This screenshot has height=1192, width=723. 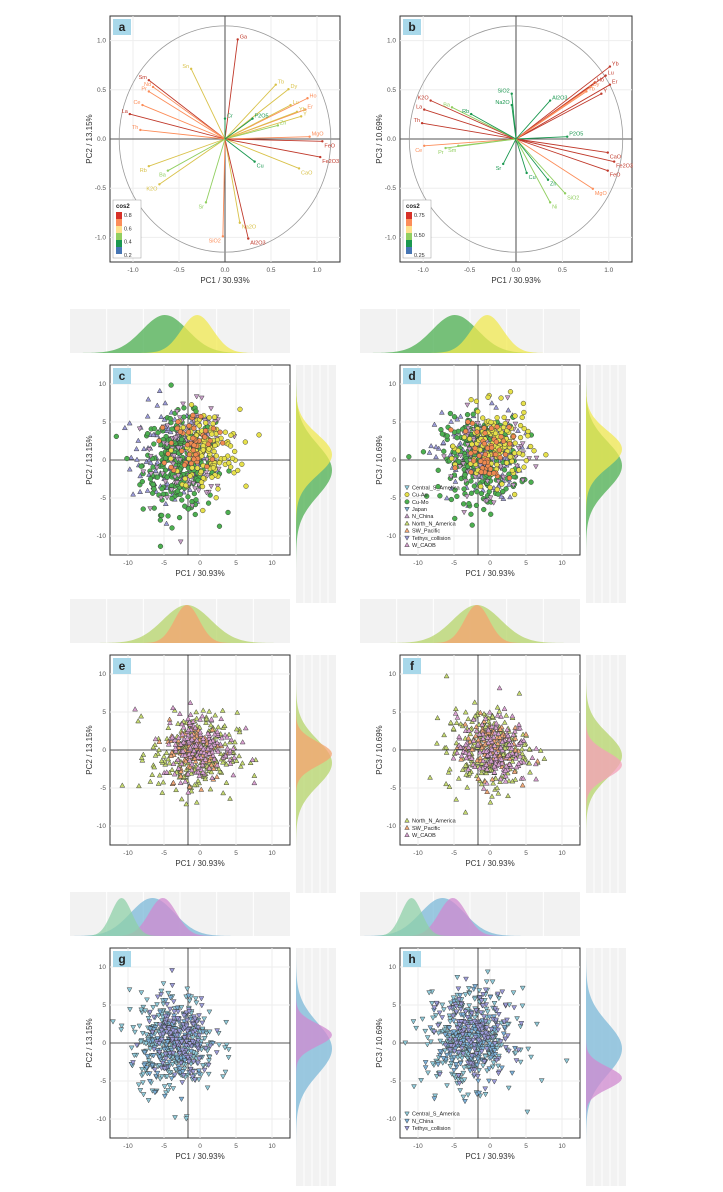 I want to click on y-tick-label: 5, so click(x=104, y=712).